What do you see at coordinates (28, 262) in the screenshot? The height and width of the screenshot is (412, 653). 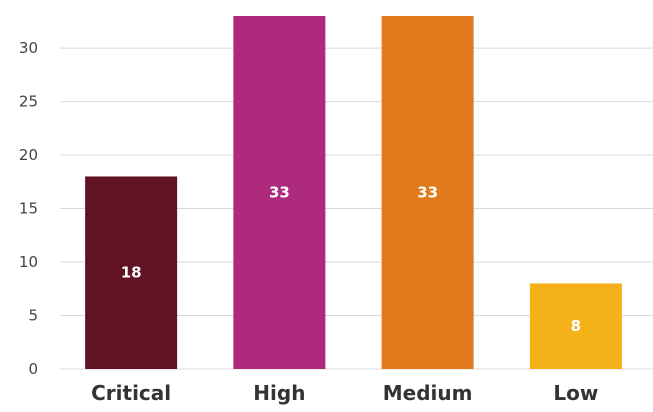 I see `y-tick-label: 10` at bounding box center [28, 262].